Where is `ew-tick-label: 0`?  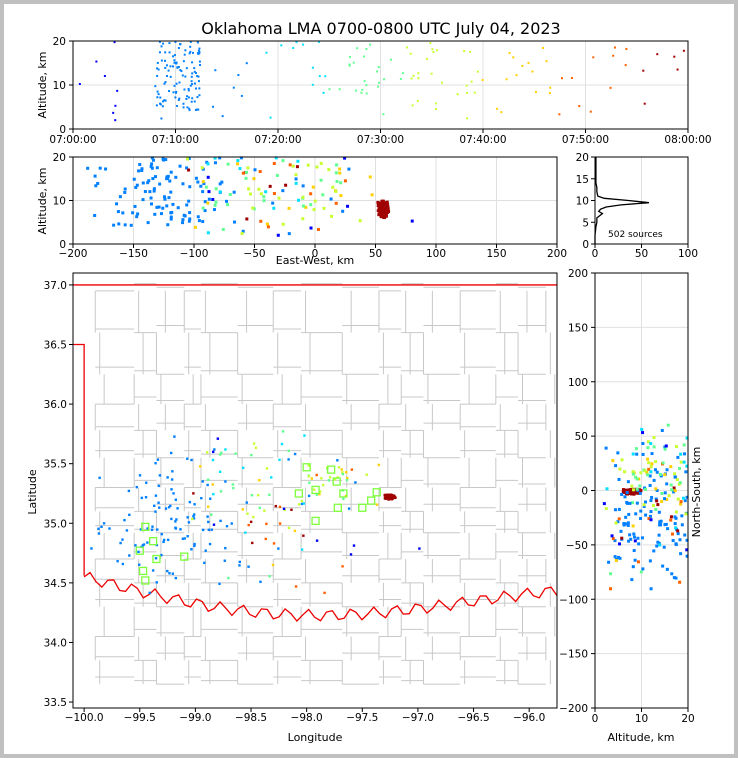
ew-tick-label: 0 is located at coordinates (315, 254).